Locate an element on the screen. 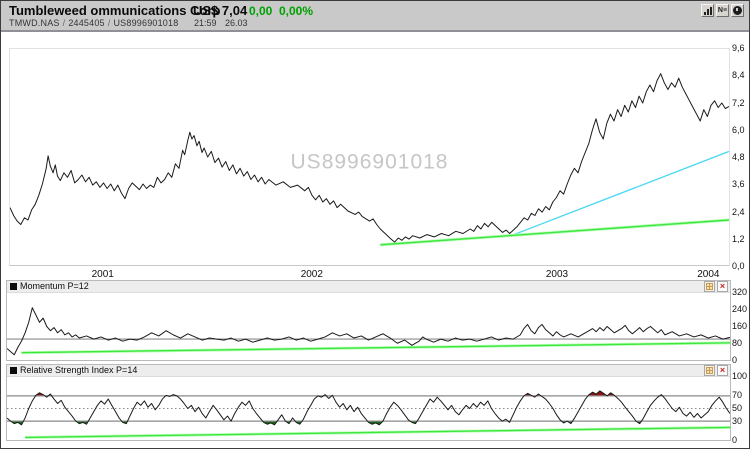 This screenshot has height=449, width=750. y-axis-label: 1,2 is located at coordinates (738, 238).